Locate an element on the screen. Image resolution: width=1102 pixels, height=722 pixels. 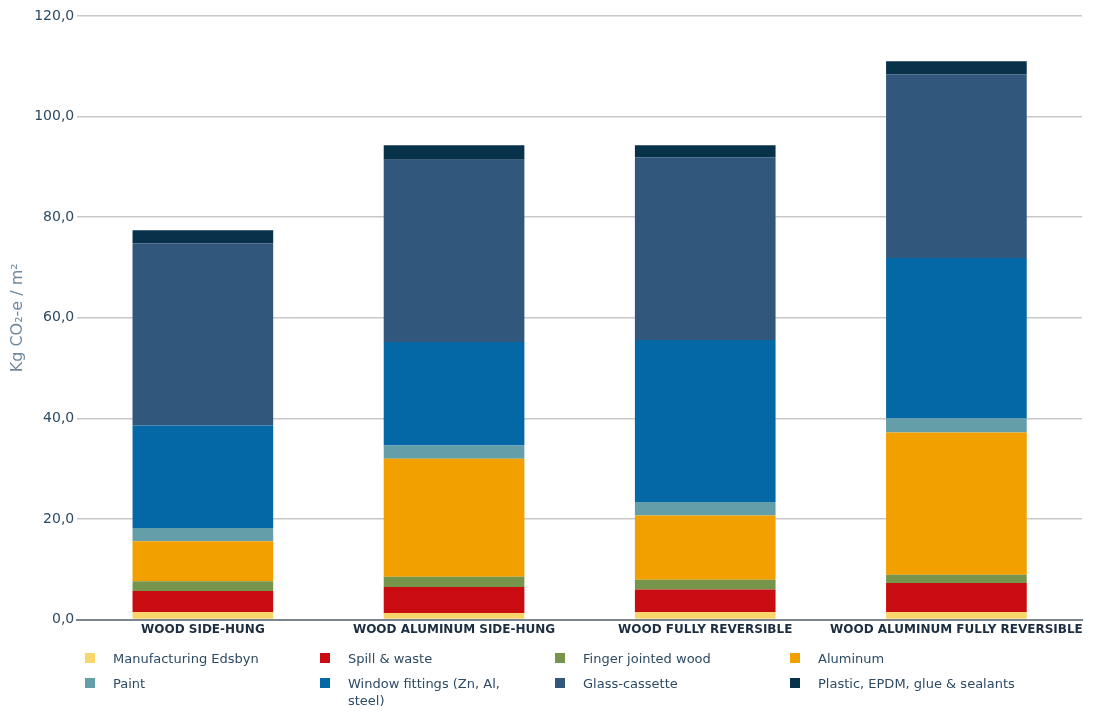
x-tick-label: WOOD ALUMINUM SIDE-HUNG is located at coordinates (454, 628).